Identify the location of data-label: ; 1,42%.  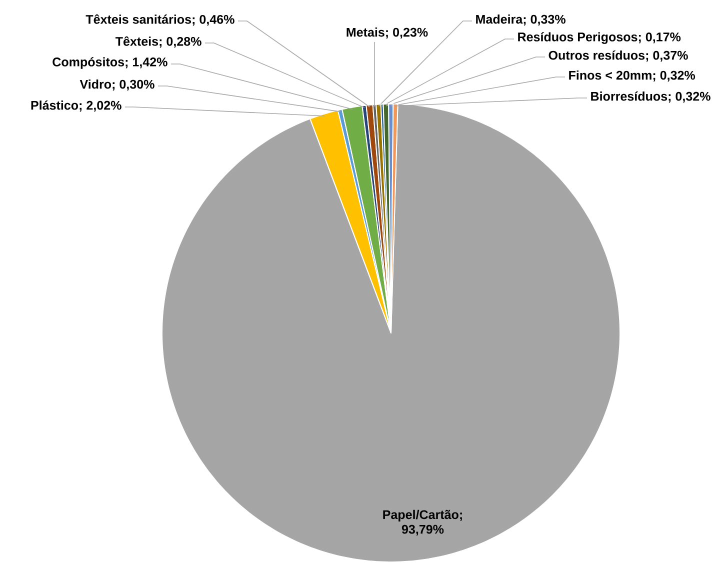
(147, 63).